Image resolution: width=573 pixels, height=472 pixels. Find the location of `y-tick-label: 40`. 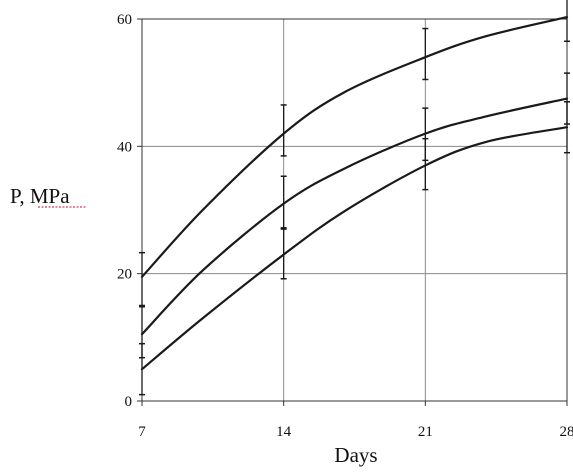

y-tick-label: 40 is located at coordinates (124, 147).